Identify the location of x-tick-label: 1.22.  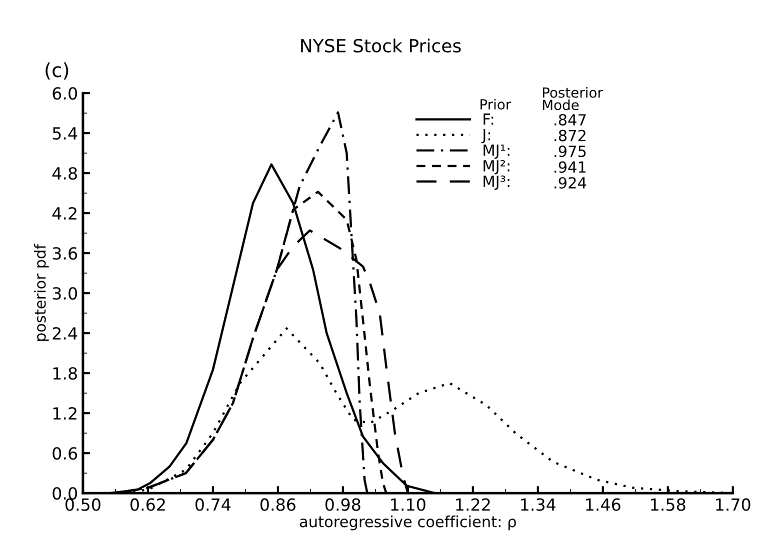
(473, 504).